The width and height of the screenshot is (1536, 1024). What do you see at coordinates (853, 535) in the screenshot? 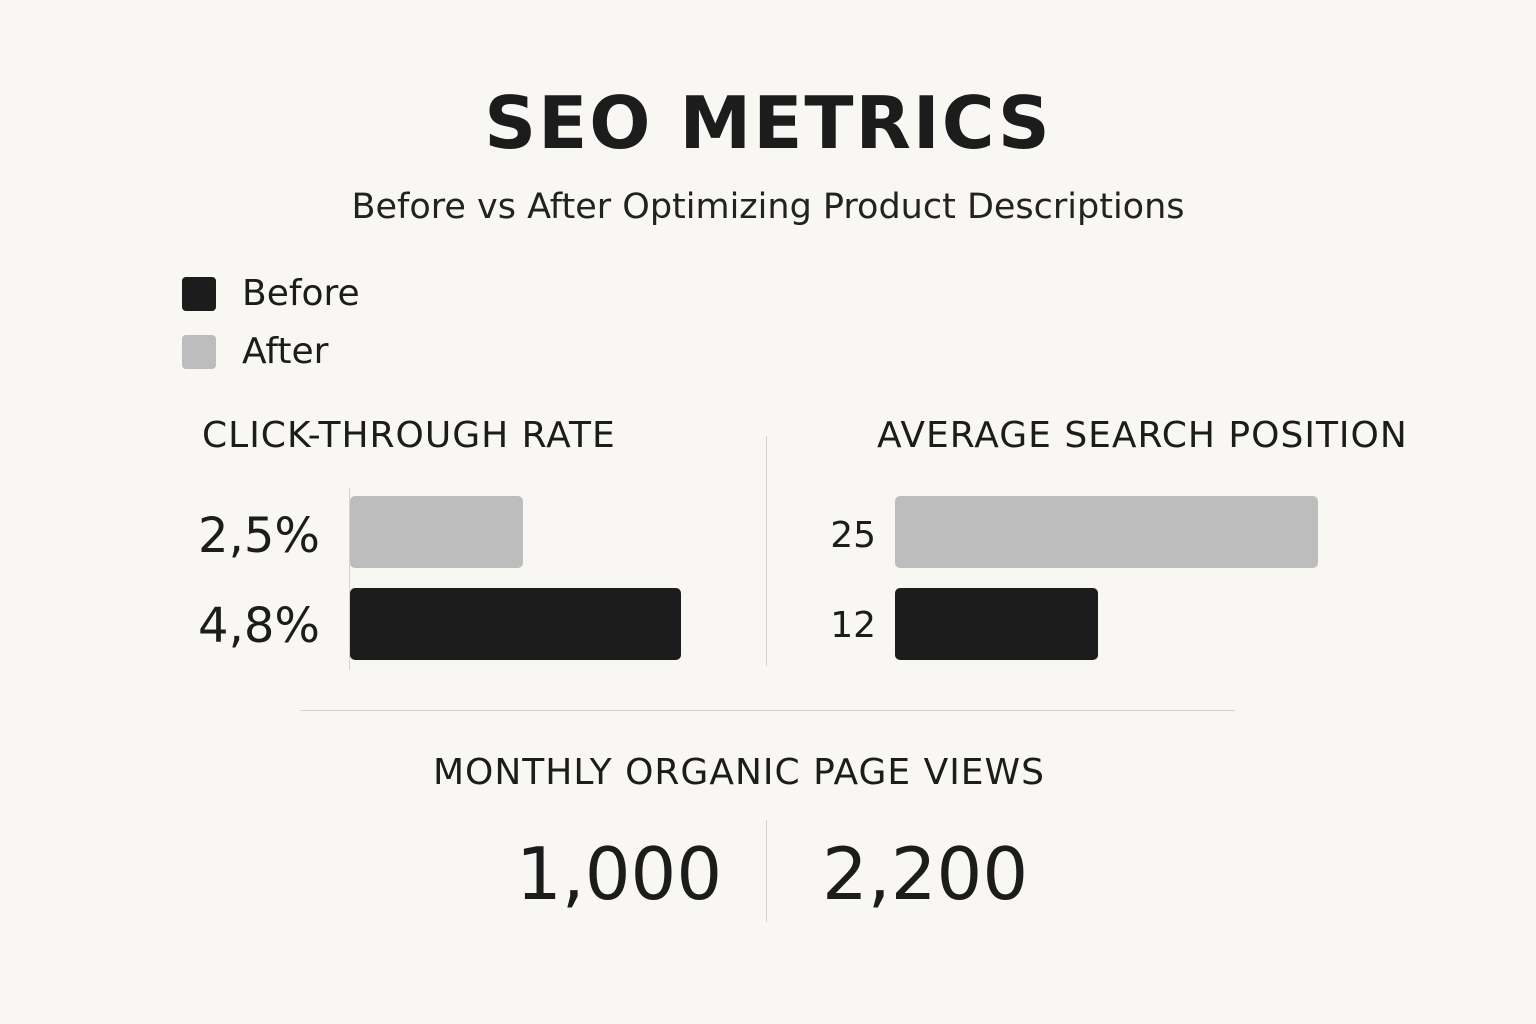
I see `position-value-after: 25` at bounding box center [853, 535].